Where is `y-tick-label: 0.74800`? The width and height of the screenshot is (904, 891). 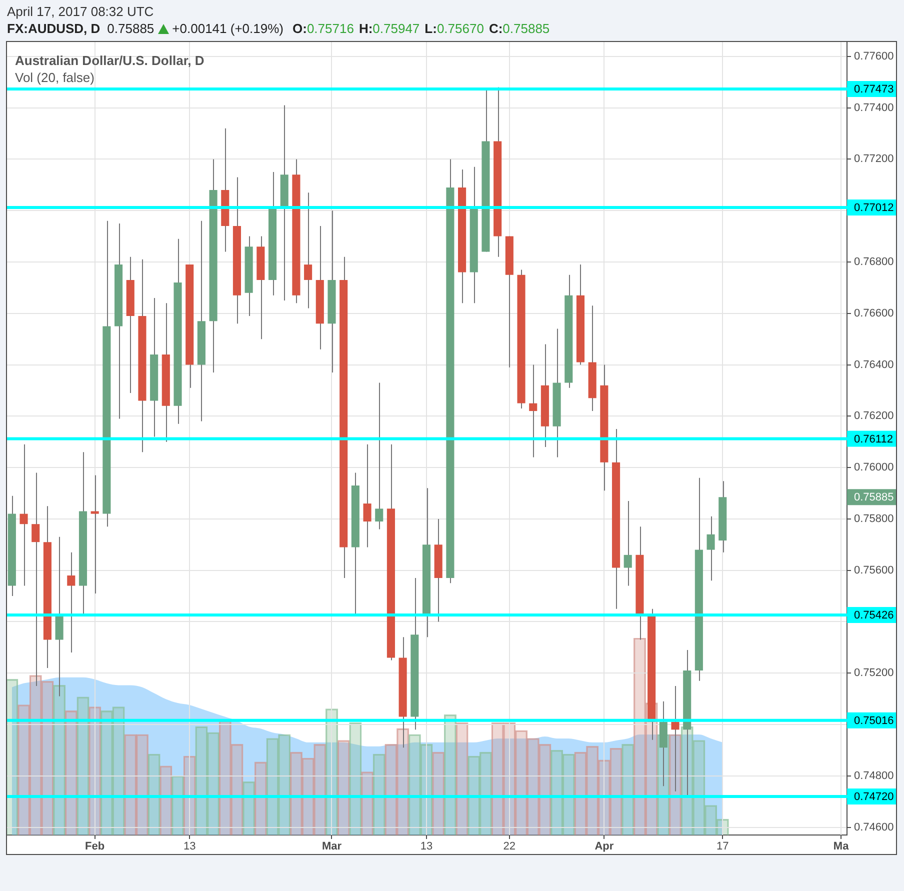
y-tick-label: 0.74800 is located at coordinates (874, 776).